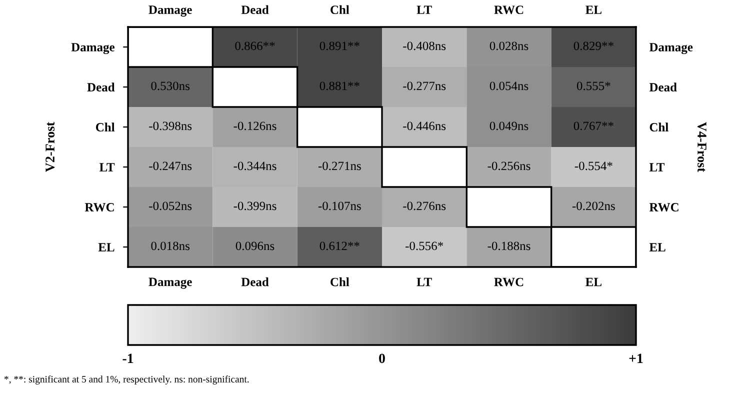 The image size is (729, 397). I want to click on data-label: -0.202ns, so click(593, 206).